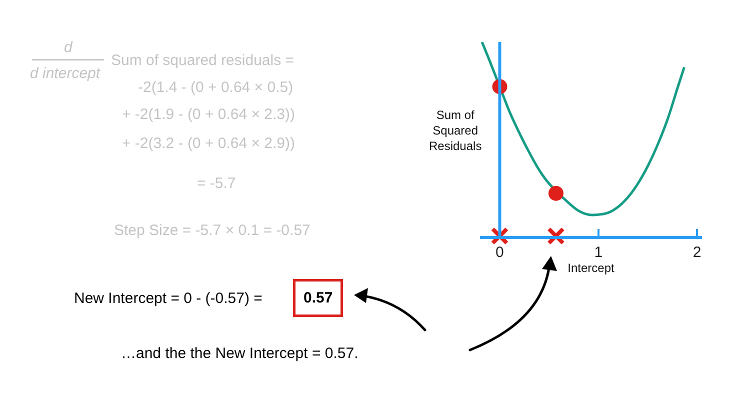  Describe the element at coordinates (209, 114) in the screenshot. I see `text: + -2(1.9 - (0 + 0.64 × 2.3))` at that location.